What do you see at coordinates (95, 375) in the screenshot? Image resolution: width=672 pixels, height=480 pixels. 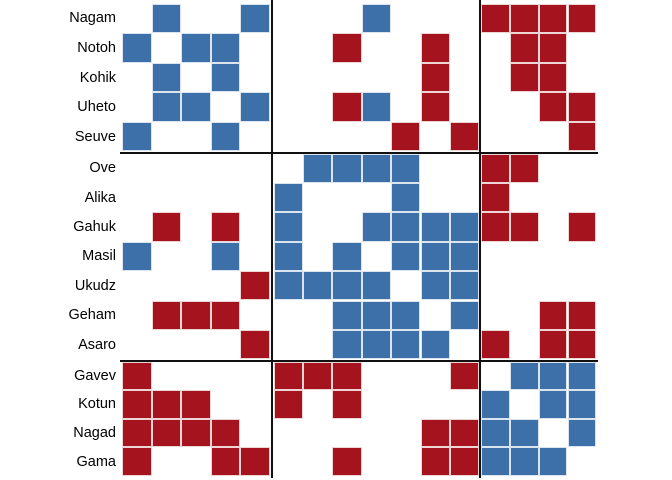 I see `row-label-gavev: Gavev` at bounding box center [95, 375].